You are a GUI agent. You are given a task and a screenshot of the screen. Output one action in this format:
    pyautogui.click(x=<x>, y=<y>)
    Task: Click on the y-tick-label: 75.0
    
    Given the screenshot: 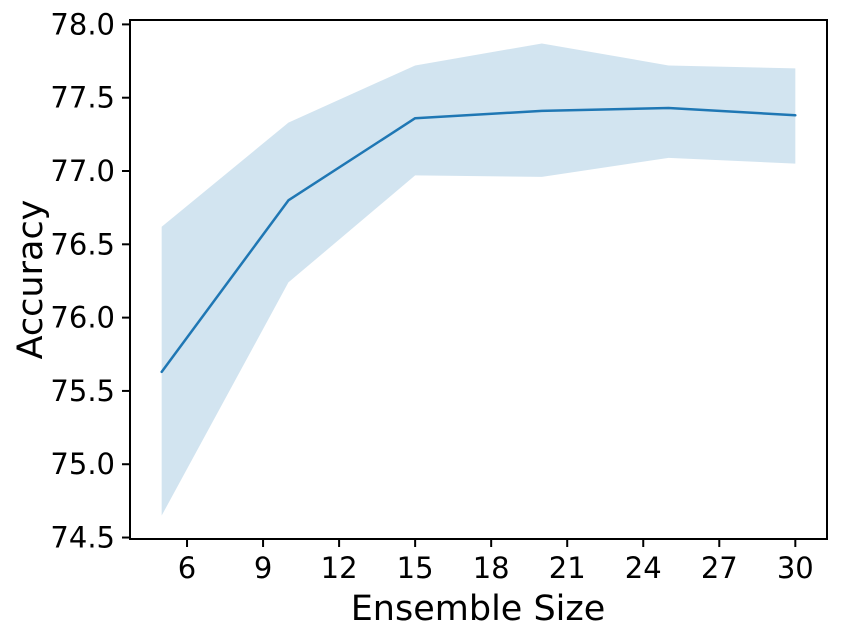 What is the action you would take?
    pyautogui.click(x=82, y=464)
    